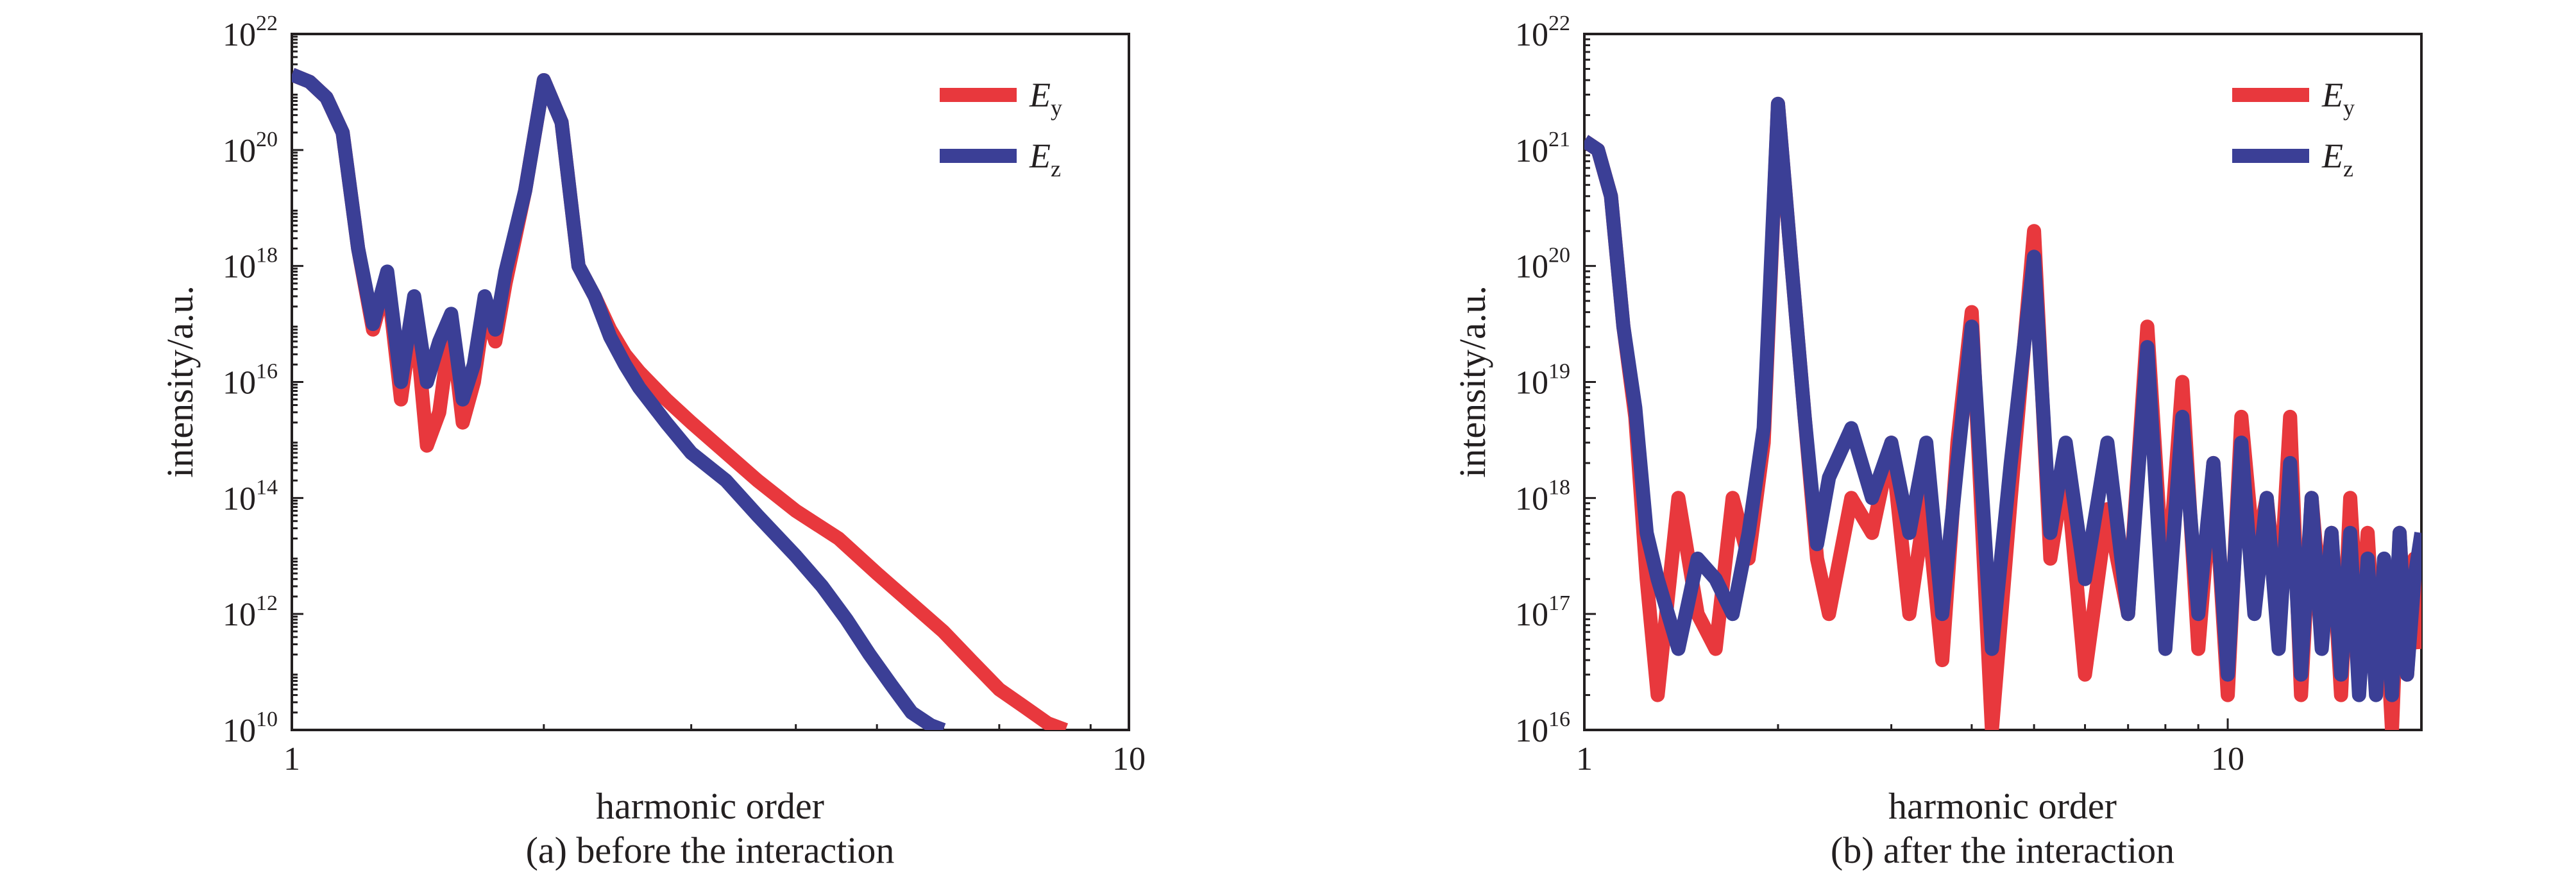 The height and width of the screenshot is (873, 2576). I want to click on panel-b-x-axis: 1 10, so click(1910, 747).